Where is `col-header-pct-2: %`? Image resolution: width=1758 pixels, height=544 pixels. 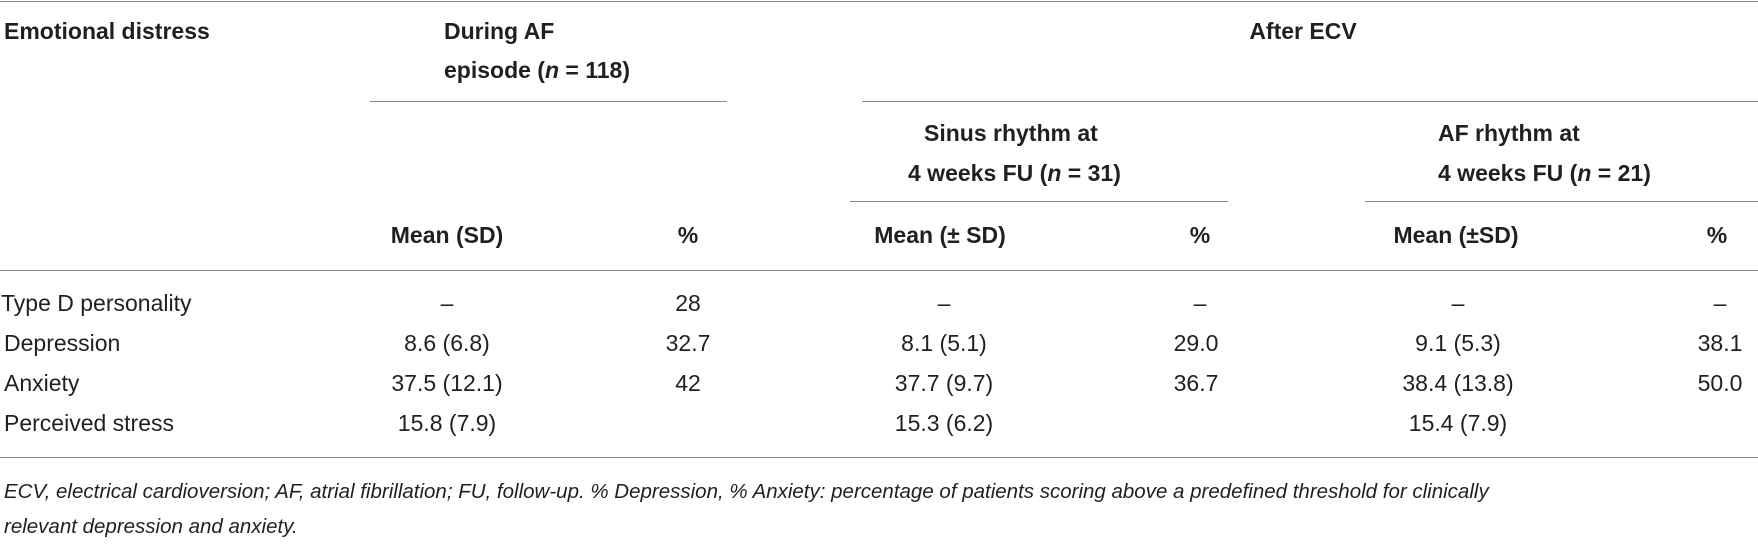 col-header-pct-2: % is located at coordinates (1200, 235).